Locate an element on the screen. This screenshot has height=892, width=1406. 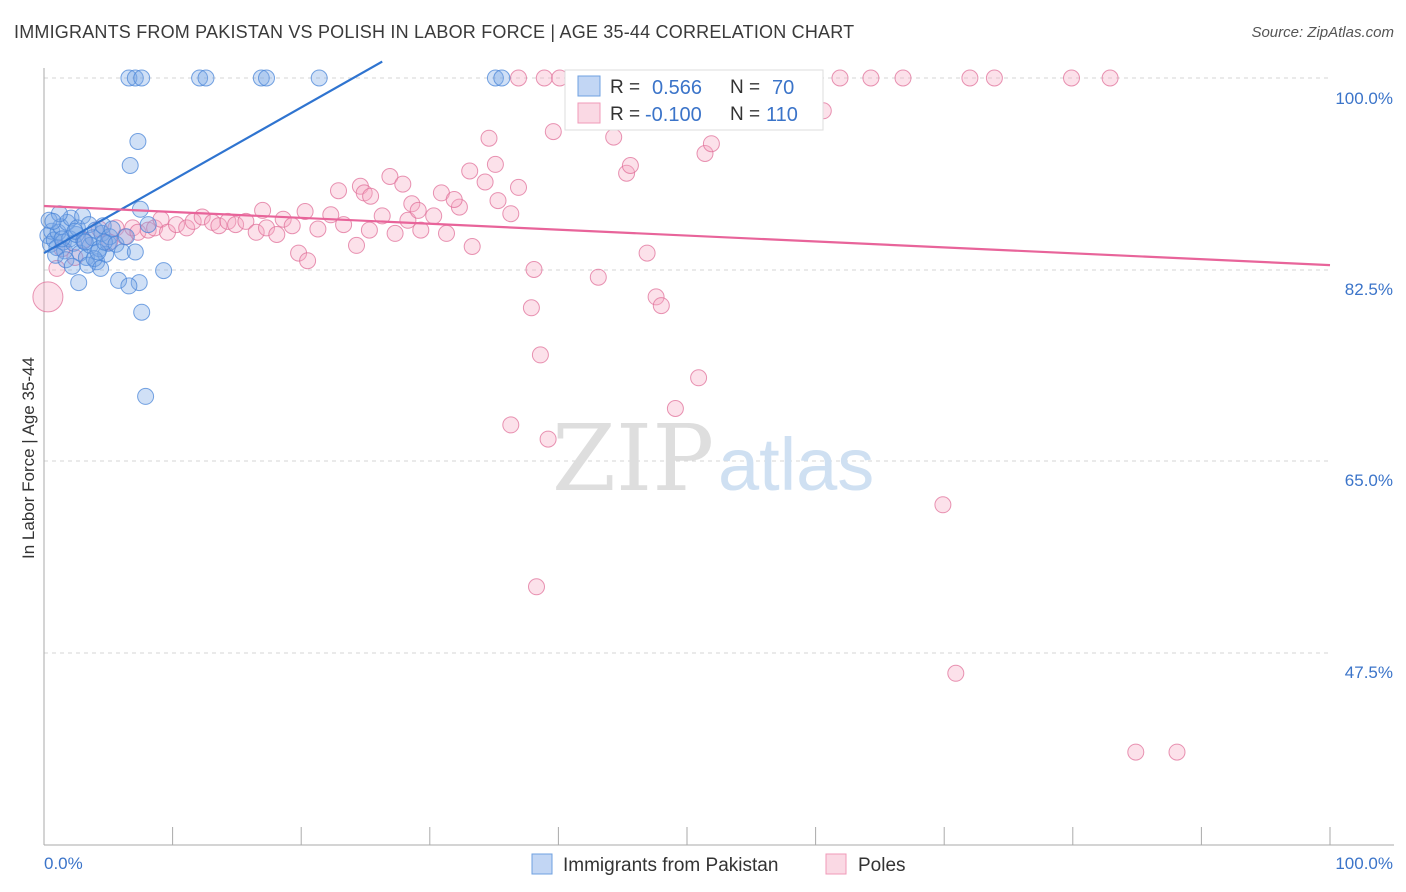
watermark-zip: ZIP is located at coordinates (633, 458).